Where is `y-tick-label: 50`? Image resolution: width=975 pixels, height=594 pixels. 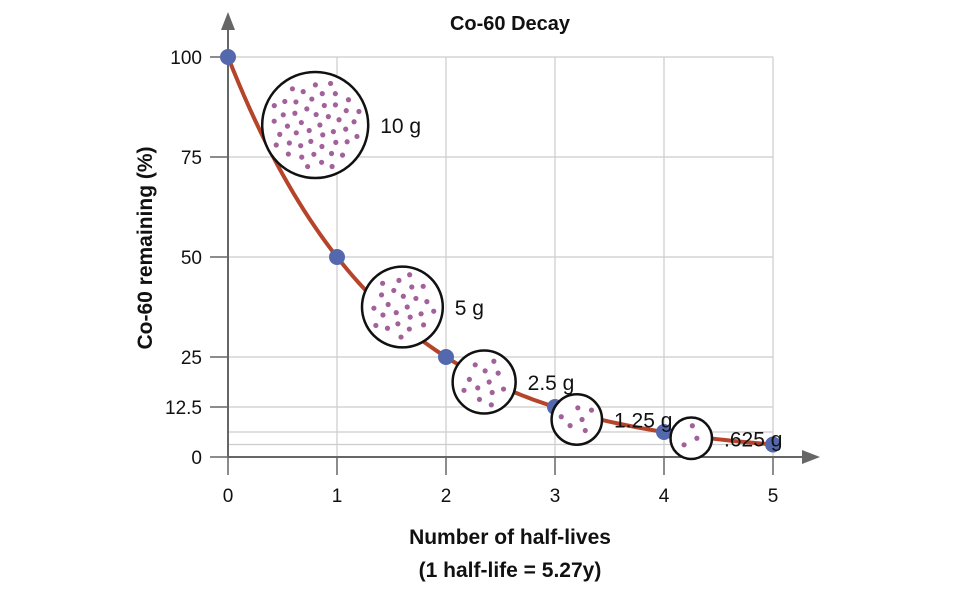
y-tick-label: 50 is located at coordinates (191, 258).